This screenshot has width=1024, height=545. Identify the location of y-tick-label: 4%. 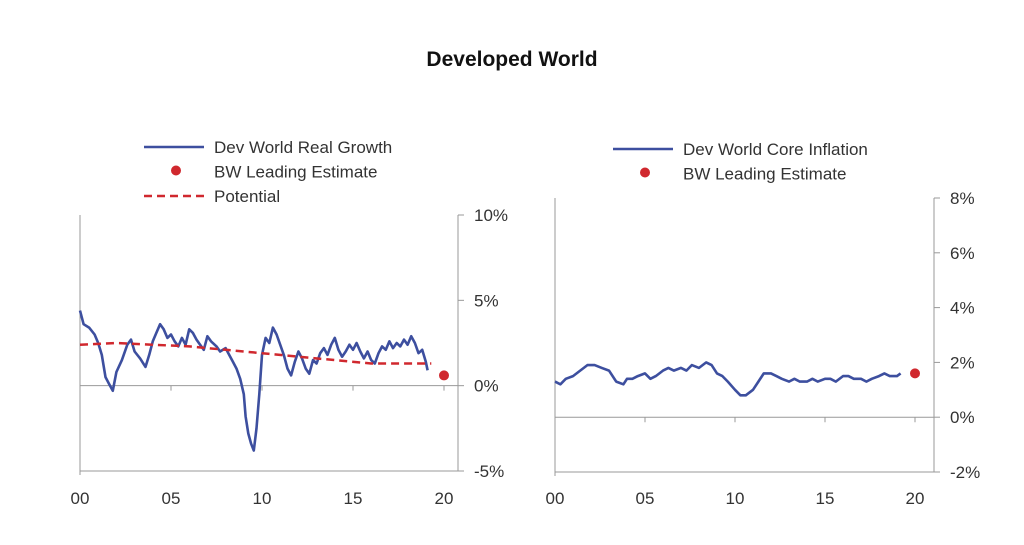
(962, 308).